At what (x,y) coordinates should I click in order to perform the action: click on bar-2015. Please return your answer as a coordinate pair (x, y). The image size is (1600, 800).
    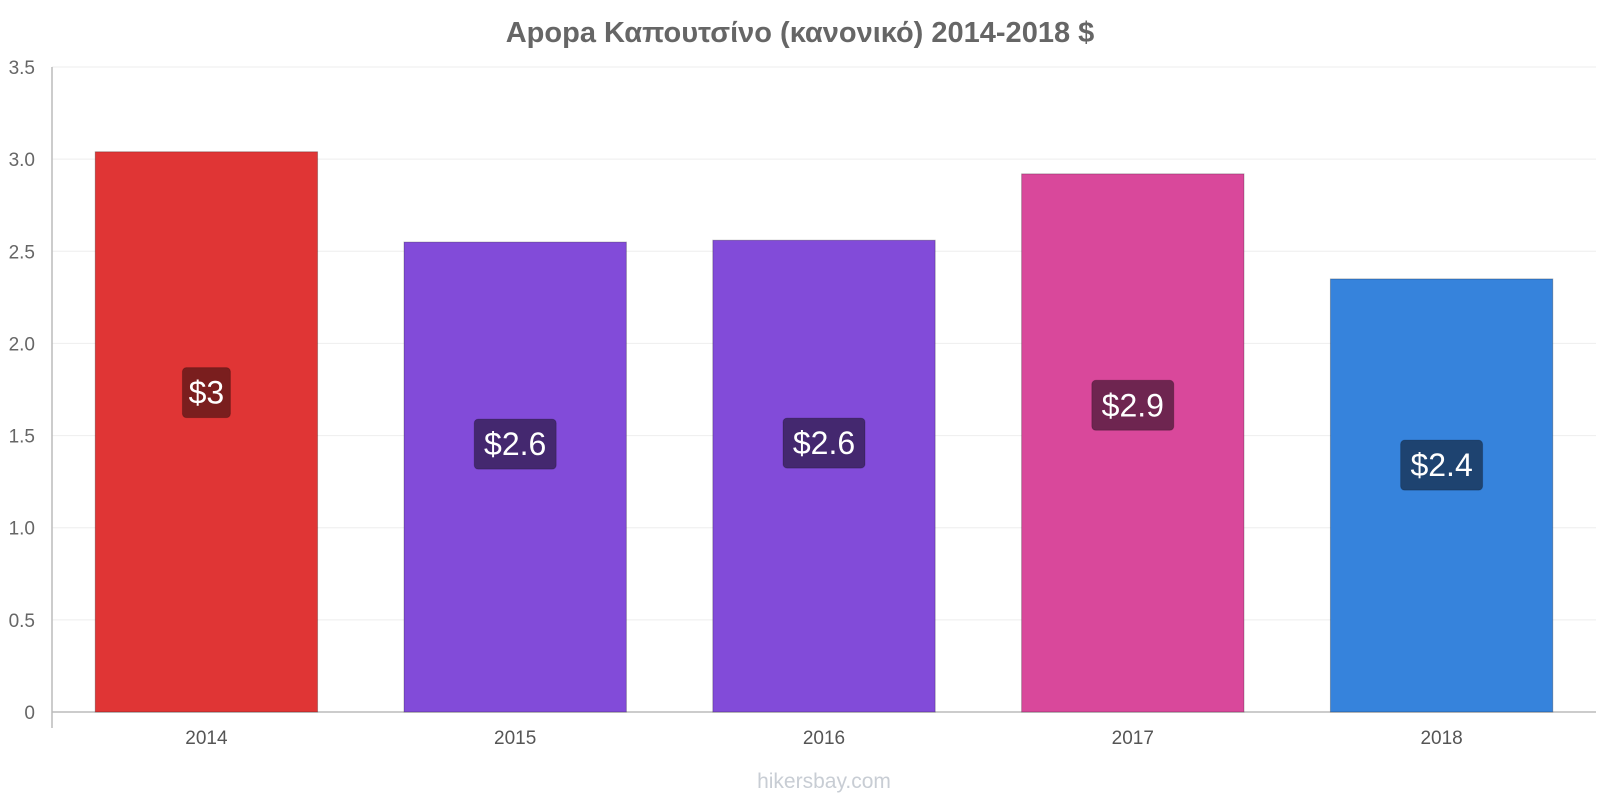
    Looking at the image, I should click on (515, 477).